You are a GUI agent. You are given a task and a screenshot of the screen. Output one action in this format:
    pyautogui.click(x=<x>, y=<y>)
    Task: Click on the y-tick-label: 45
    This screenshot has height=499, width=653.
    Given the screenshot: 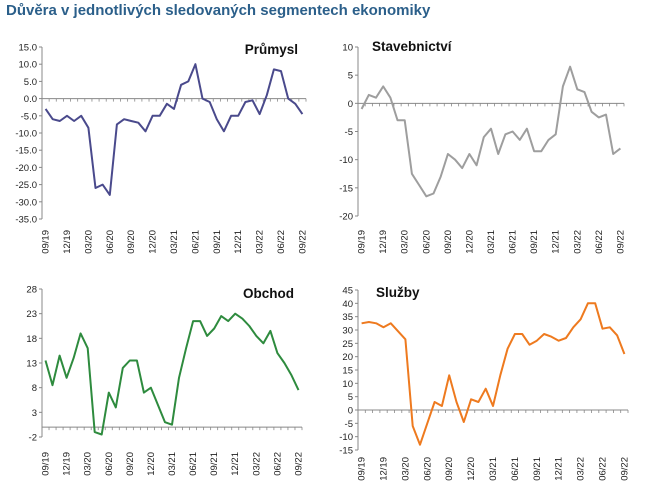 What is the action you would take?
    pyautogui.click(x=347, y=291)
    